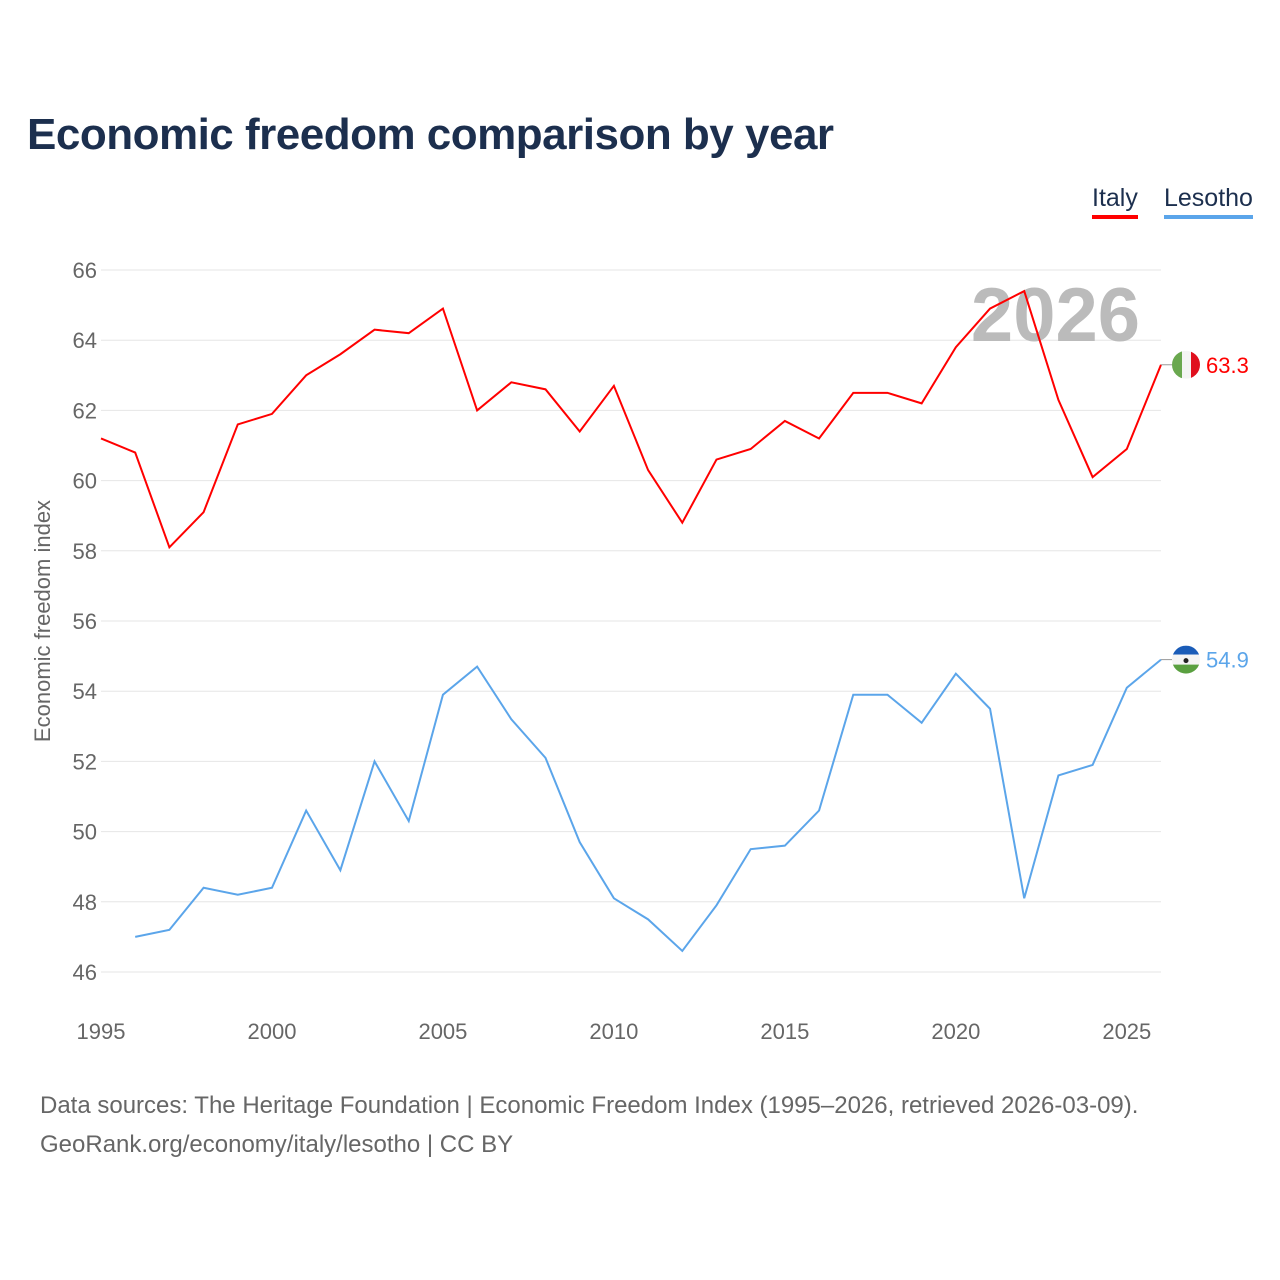 Image resolution: width=1280 pixels, height=1280 pixels. Describe the element at coordinates (1186, 364) in the screenshot. I see `italy-flag-icon` at that location.